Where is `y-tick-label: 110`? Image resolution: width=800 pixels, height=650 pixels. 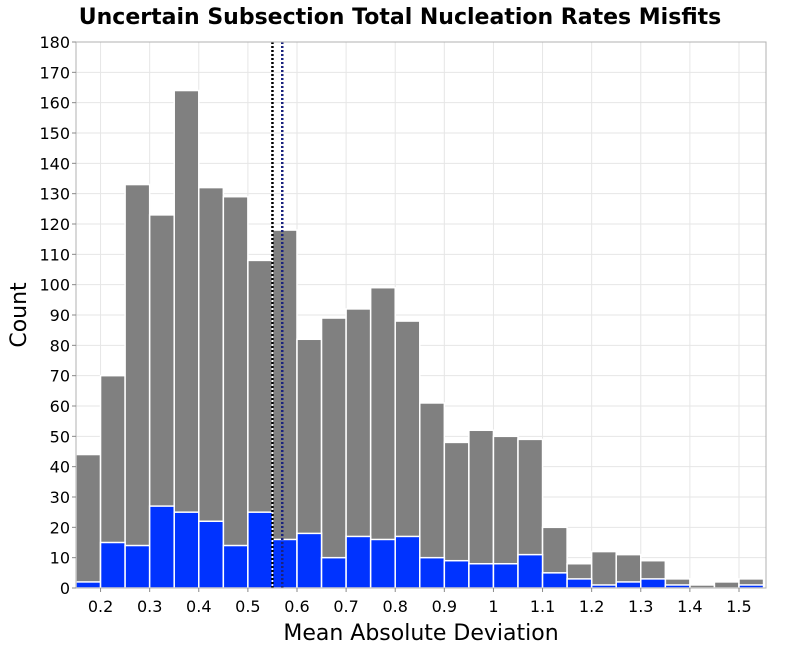
y-tick-label: 110 is located at coordinates (54, 254).